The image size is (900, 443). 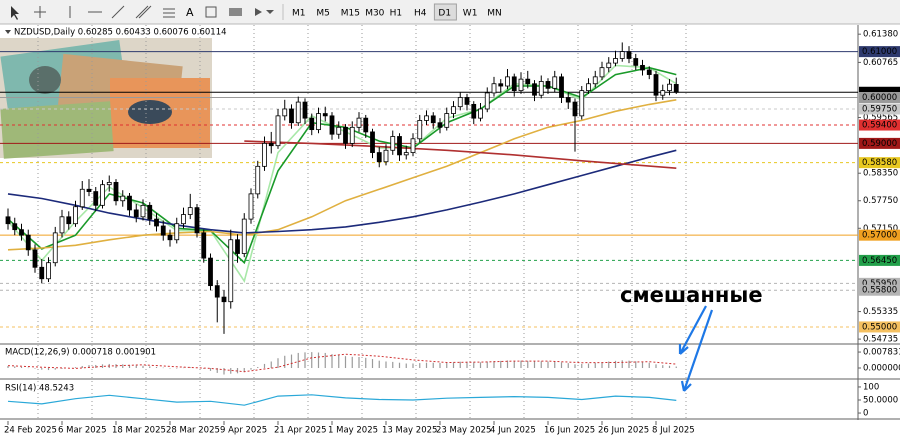 What do you see at coordinates (353, 431) in the screenshot?
I see `x-tick-label: 1 May 2025` at bounding box center [353, 431].